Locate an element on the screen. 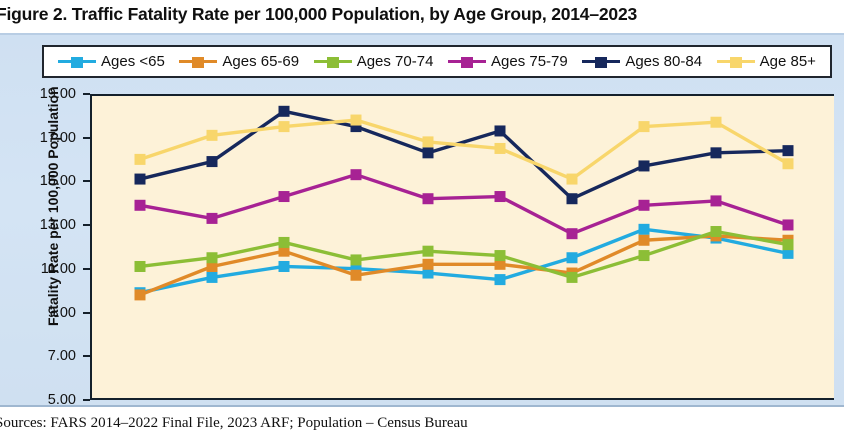 This screenshot has width=844, height=442. legend-item-ages-75-79: Ages 75-79 is located at coordinates (508, 61).